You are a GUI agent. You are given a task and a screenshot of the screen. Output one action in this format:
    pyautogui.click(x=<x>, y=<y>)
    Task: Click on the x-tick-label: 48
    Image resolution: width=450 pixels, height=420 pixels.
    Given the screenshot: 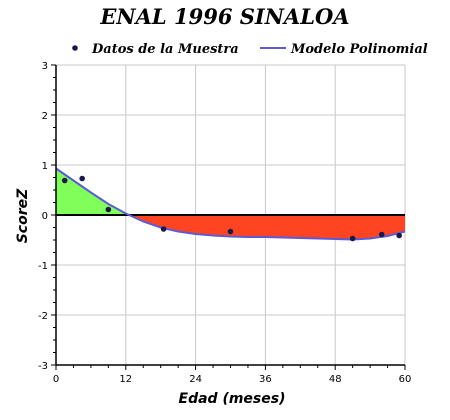 What is the action you would take?
    pyautogui.click(x=335, y=379)
    